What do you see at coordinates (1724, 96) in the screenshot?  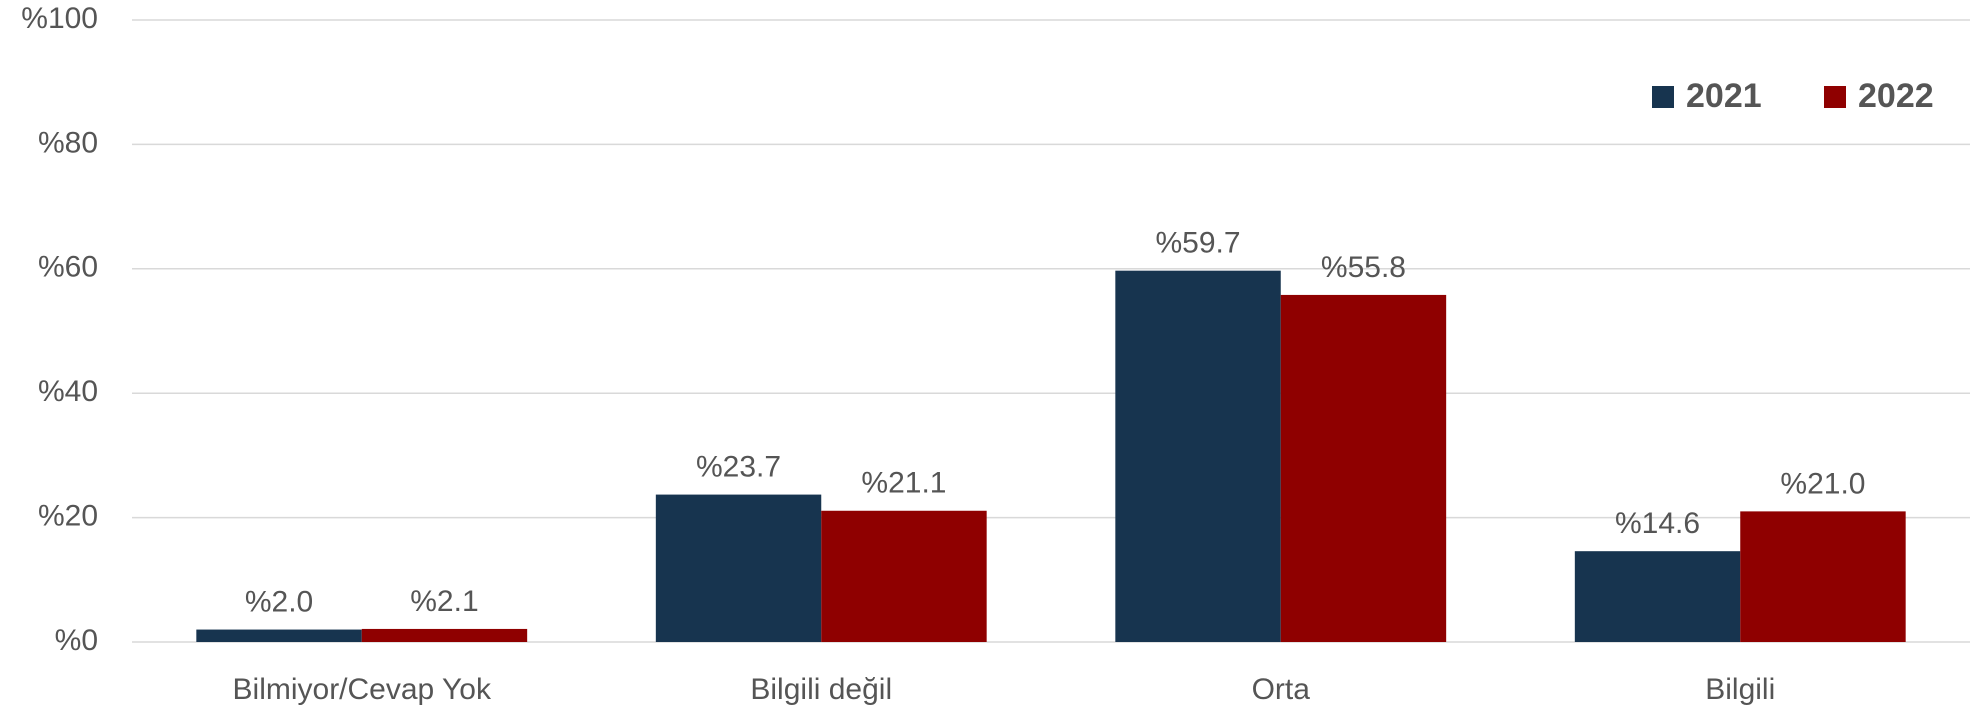 I see `legend-label: 2021` at bounding box center [1724, 96].